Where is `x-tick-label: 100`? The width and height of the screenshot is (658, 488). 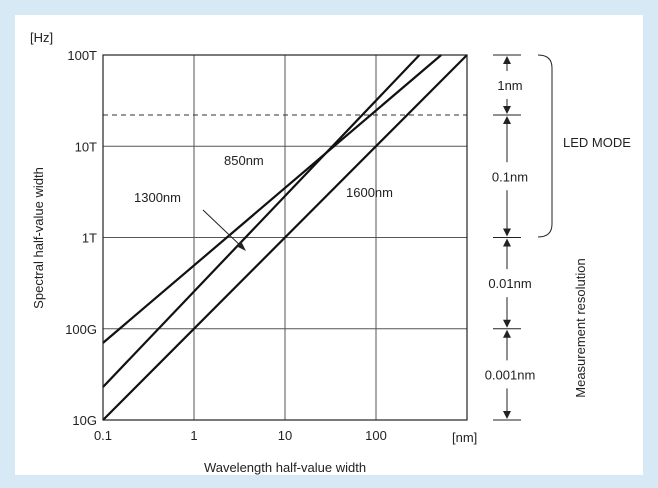
x-tick-label: 100 is located at coordinates (376, 435).